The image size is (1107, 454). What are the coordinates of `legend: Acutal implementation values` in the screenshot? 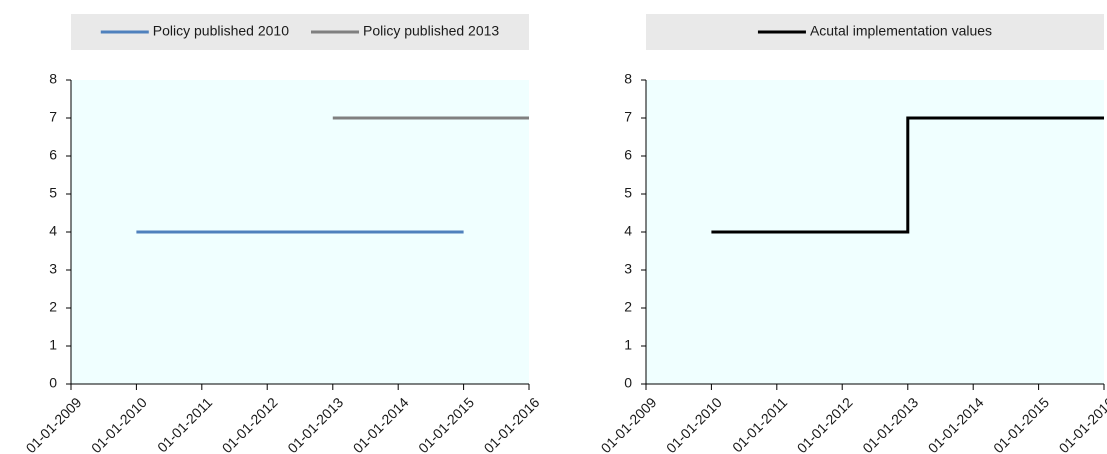 It's located at (875, 32).